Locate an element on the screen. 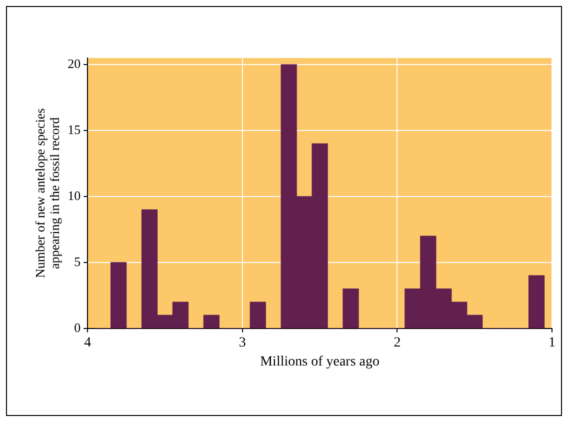 This screenshot has height=424, width=570. x-axis-title: Millions of years ago is located at coordinates (320, 362).